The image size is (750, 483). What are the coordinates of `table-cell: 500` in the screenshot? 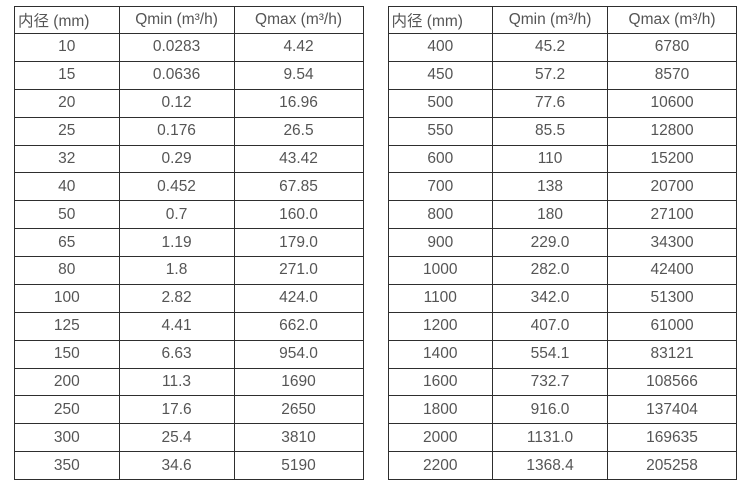 It's located at (440, 103).